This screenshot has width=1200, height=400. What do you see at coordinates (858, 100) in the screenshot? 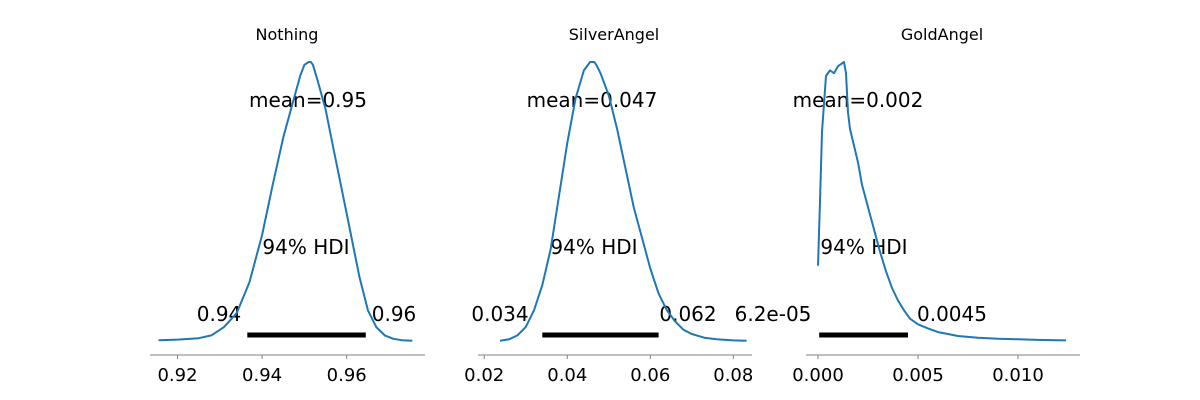
I see `mean-label: mean=0.002` at bounding box center [858, 100].